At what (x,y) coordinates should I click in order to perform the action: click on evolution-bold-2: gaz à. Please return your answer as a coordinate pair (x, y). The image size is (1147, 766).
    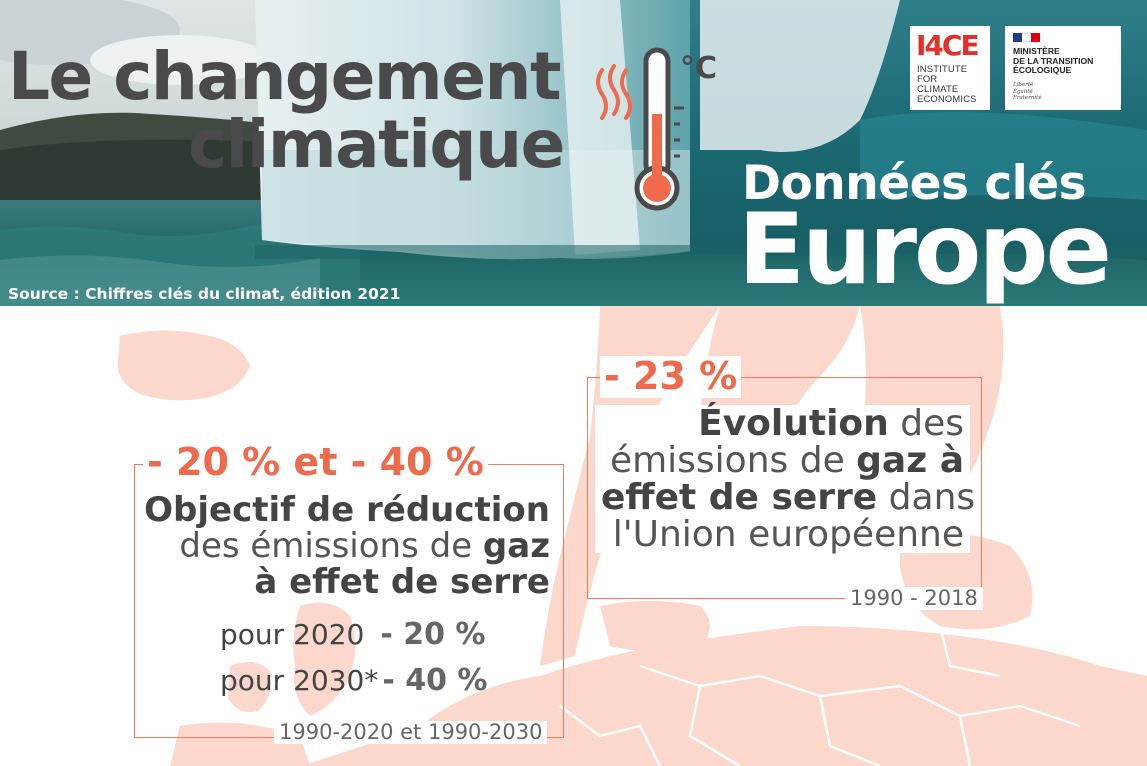
    Looking at the image, I should click on (910, 460).